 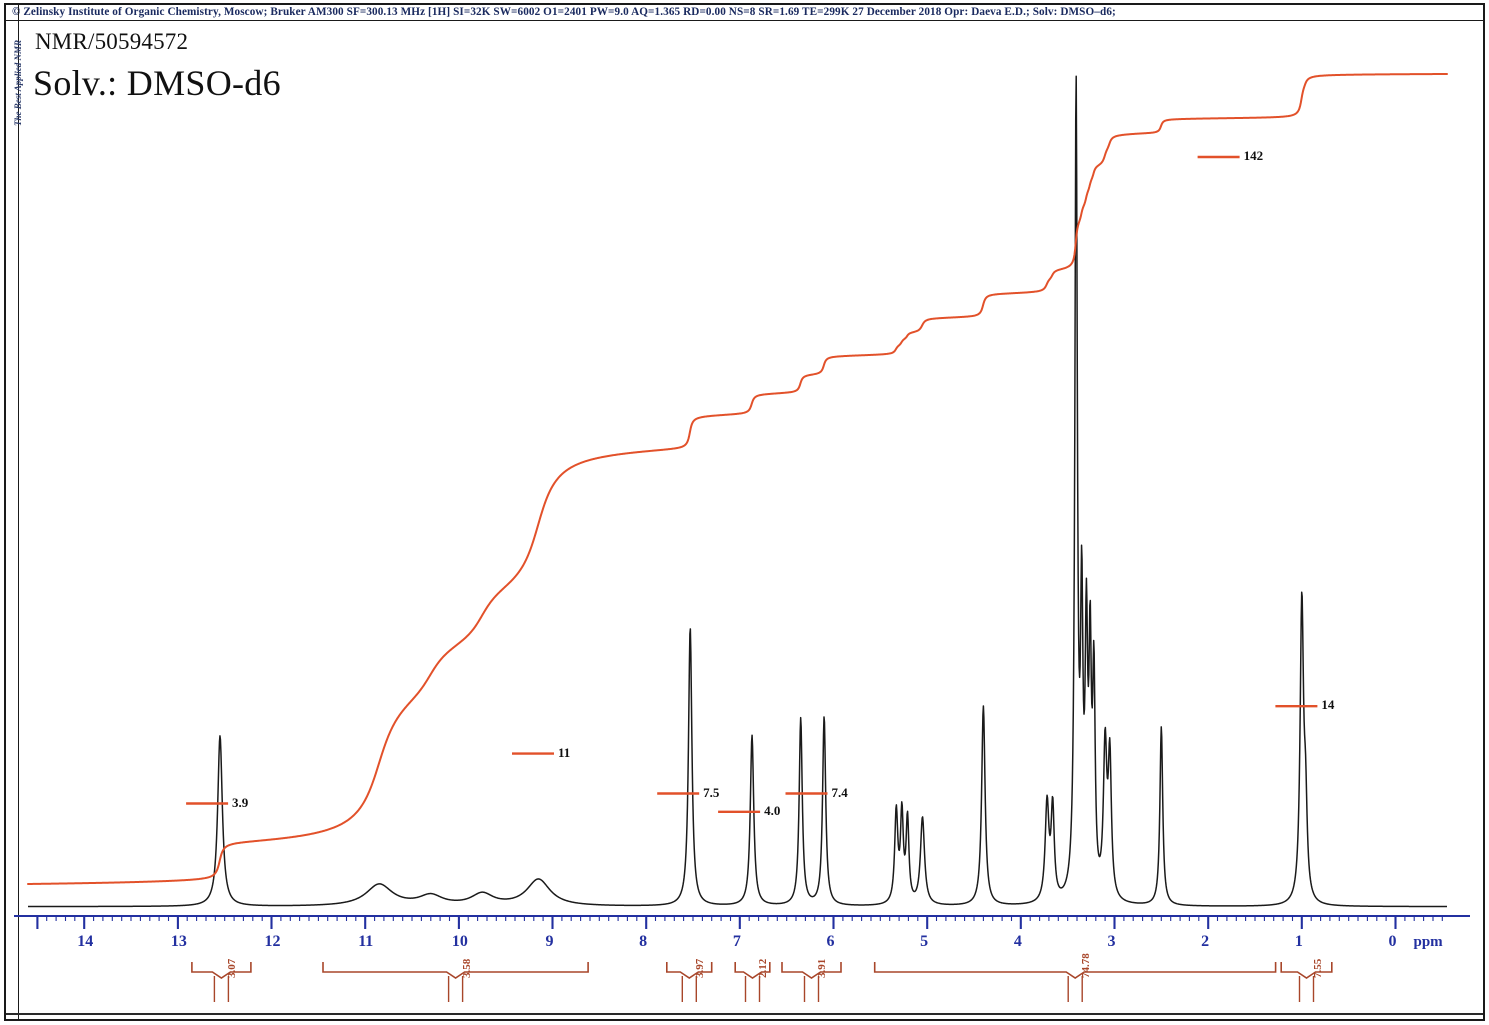 I want to click on integral-region-label: 3.58, so click(x=466, y=968).